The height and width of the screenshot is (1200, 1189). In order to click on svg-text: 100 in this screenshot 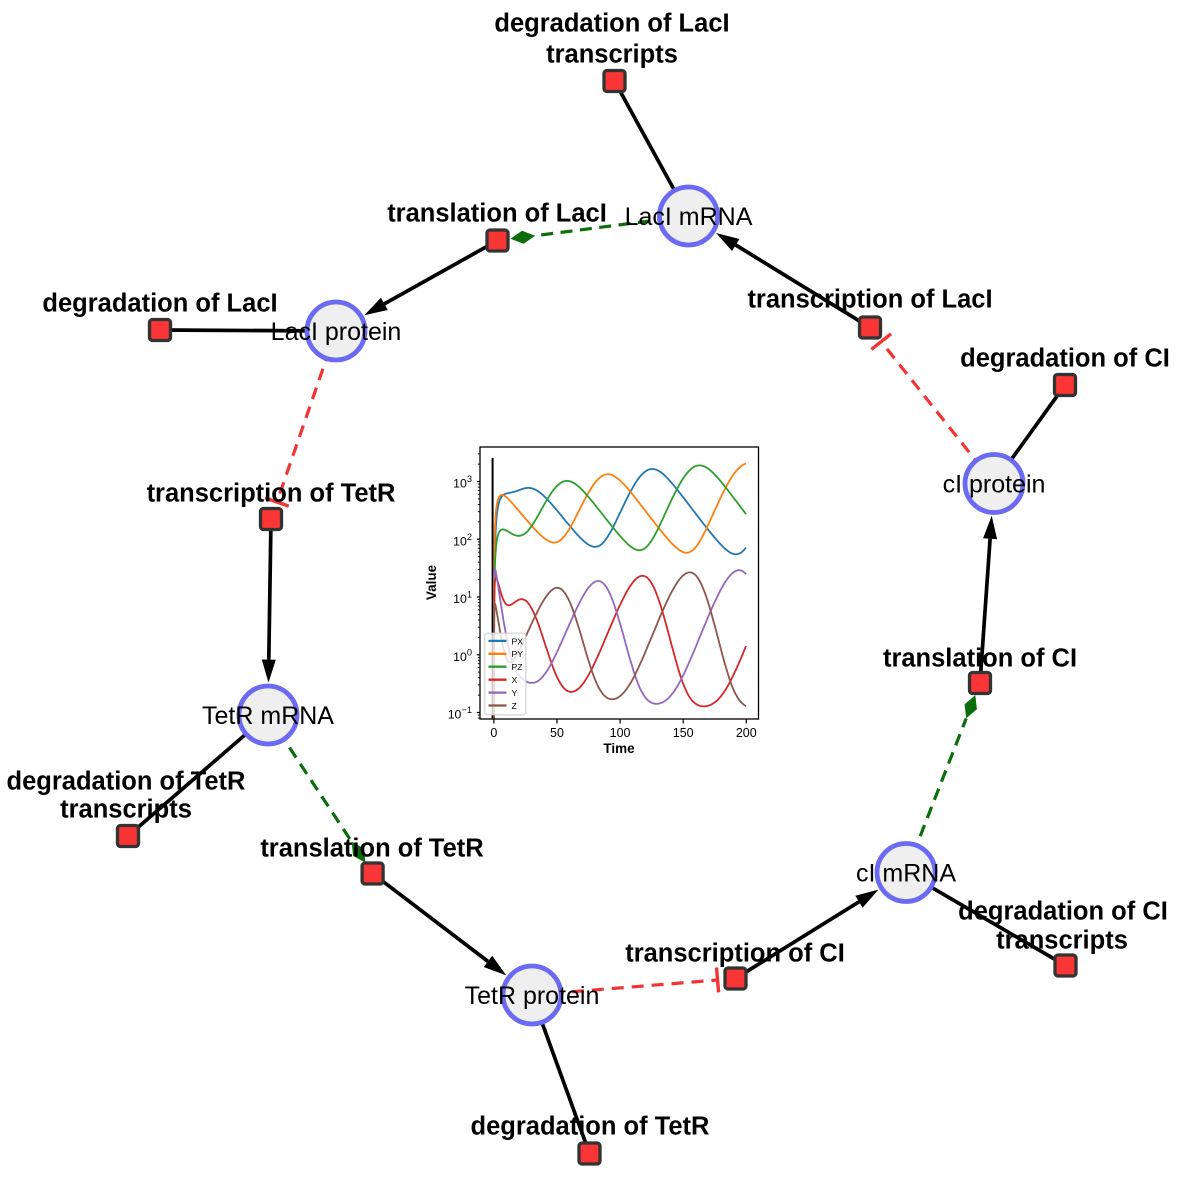, I will do `click(620, 733)`.